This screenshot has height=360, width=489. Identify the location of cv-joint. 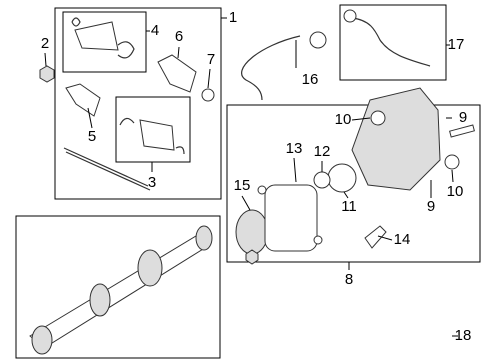
(177, 73).